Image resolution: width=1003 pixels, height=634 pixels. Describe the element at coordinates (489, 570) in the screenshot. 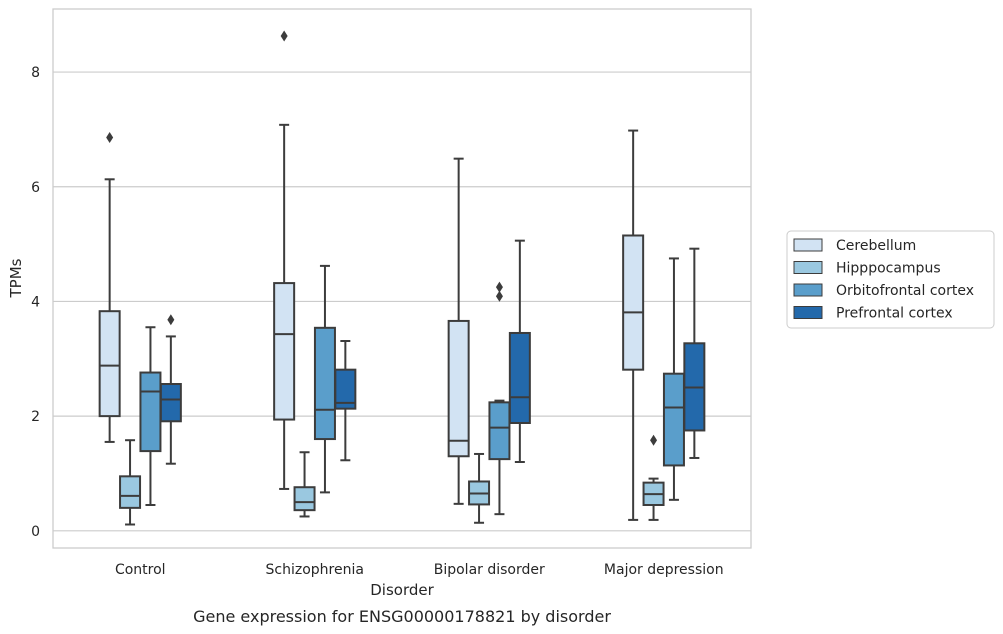

I see `x-tick-label: Bipolar disorder` at that location.